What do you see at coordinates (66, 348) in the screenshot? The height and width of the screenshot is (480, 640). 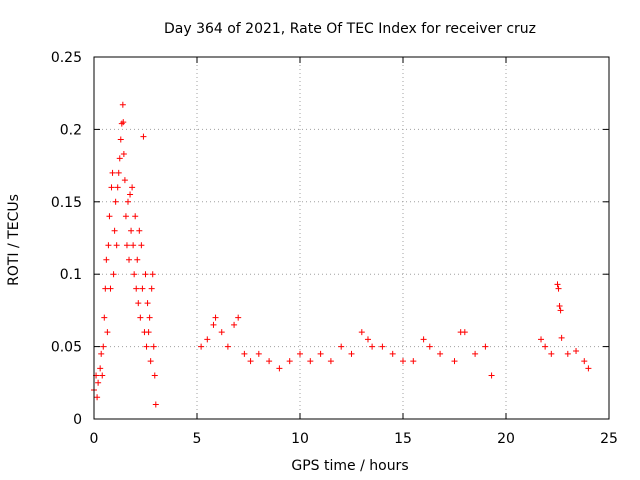 I see `y-tick-label: 0.05` at bounding box center [66, 348].